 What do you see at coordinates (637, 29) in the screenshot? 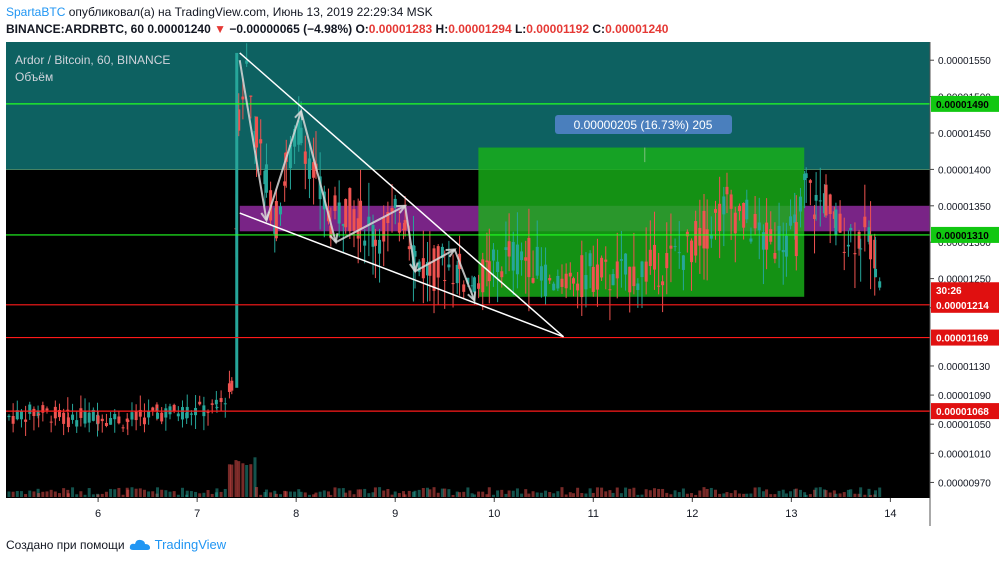
I see `c-value: 0.00001240` at bounding box center [637, 29].